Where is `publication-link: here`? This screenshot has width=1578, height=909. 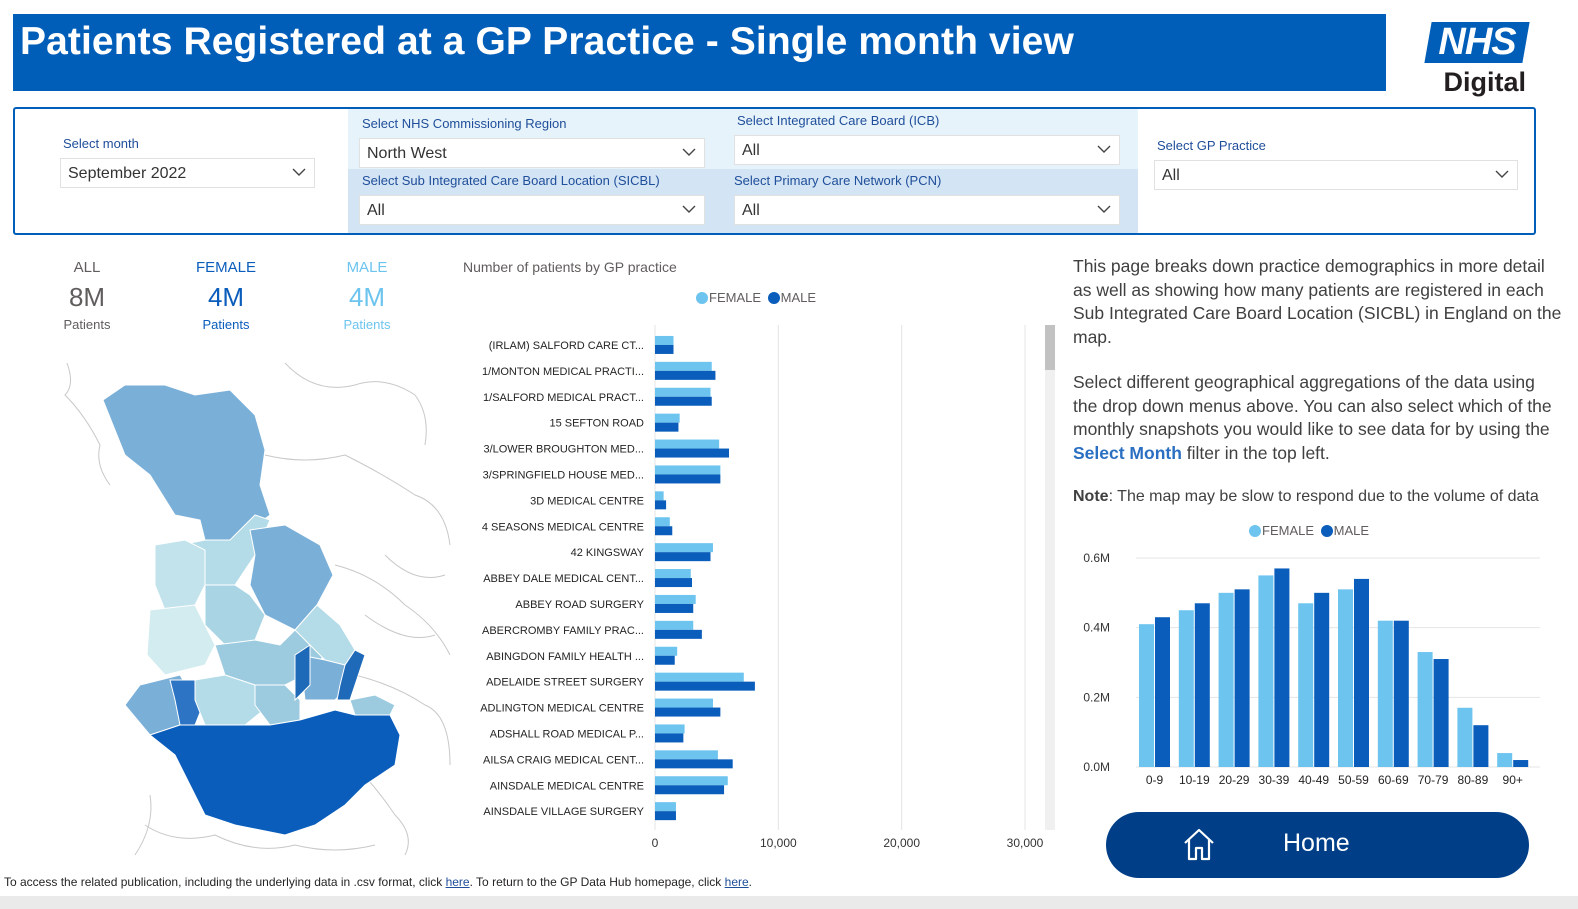 publication-link: here is located at coordinates (457, 882).